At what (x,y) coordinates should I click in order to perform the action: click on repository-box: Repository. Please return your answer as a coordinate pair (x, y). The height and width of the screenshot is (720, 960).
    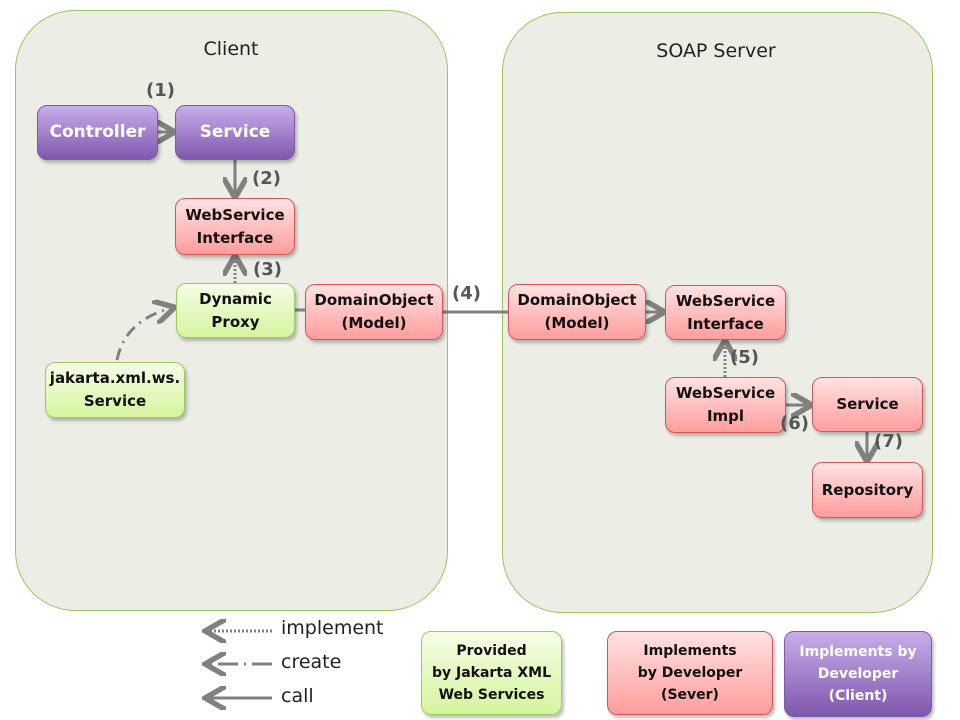
    Looking at the image, I should click on (867, 490).